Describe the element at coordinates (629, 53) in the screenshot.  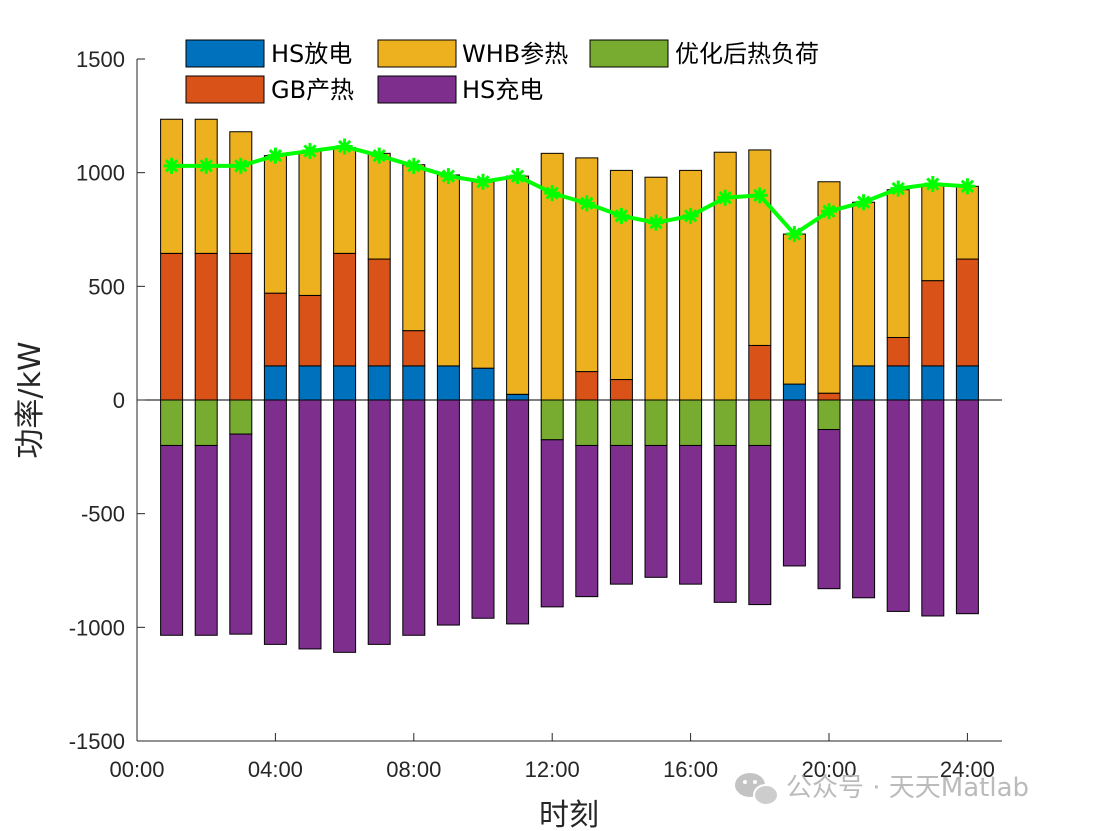
I see `legend-swatch-optimized-load` at that location.